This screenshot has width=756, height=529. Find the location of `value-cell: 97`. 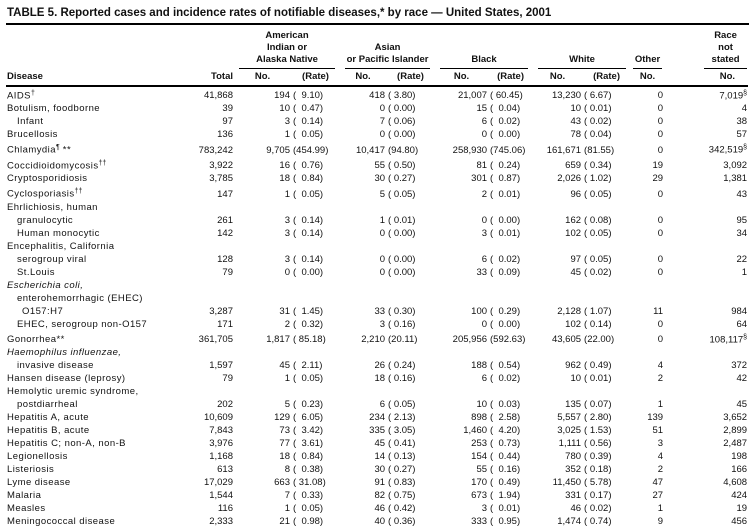

value-cell: 97 is located at coordinates (576, 259).